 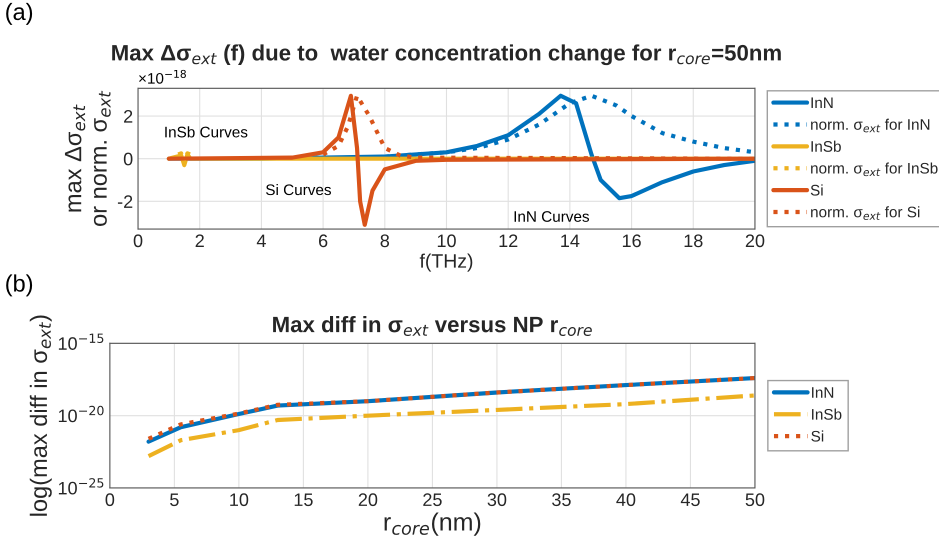 I want to click on y-tick-label: 10$^{−20}$, so click(x=81, y=414).